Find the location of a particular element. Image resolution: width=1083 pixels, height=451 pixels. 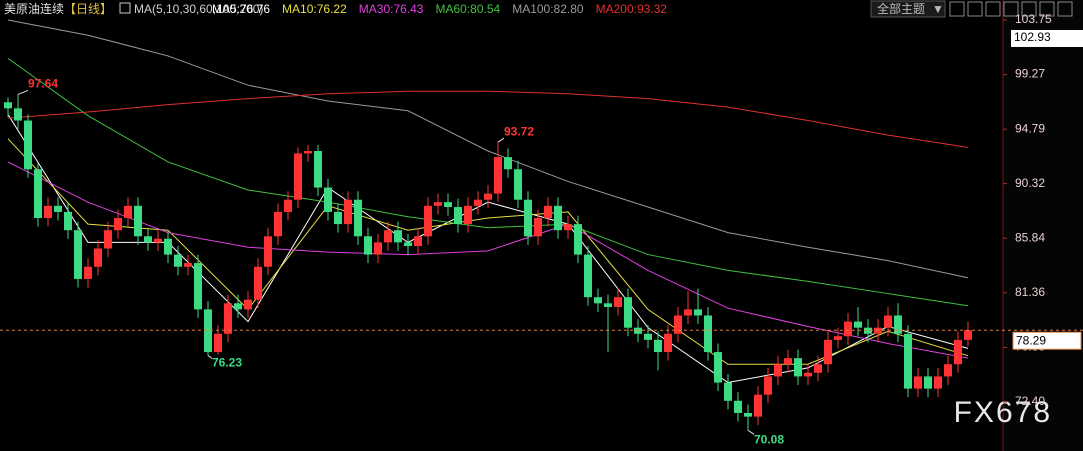

legend-entry: MA5:76.76 is located at coordinates (241, 9).